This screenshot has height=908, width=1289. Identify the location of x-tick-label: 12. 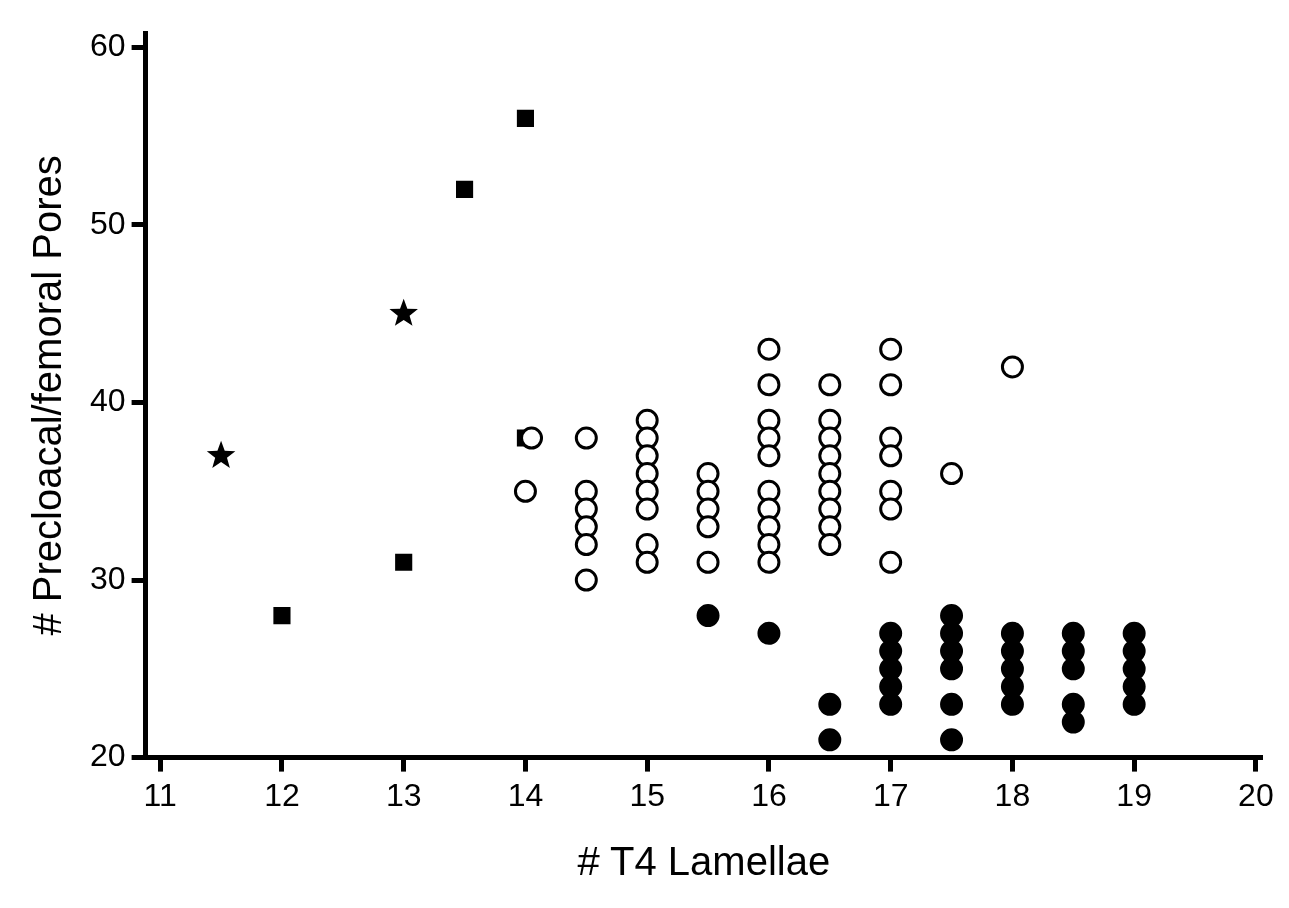
(282, 794).